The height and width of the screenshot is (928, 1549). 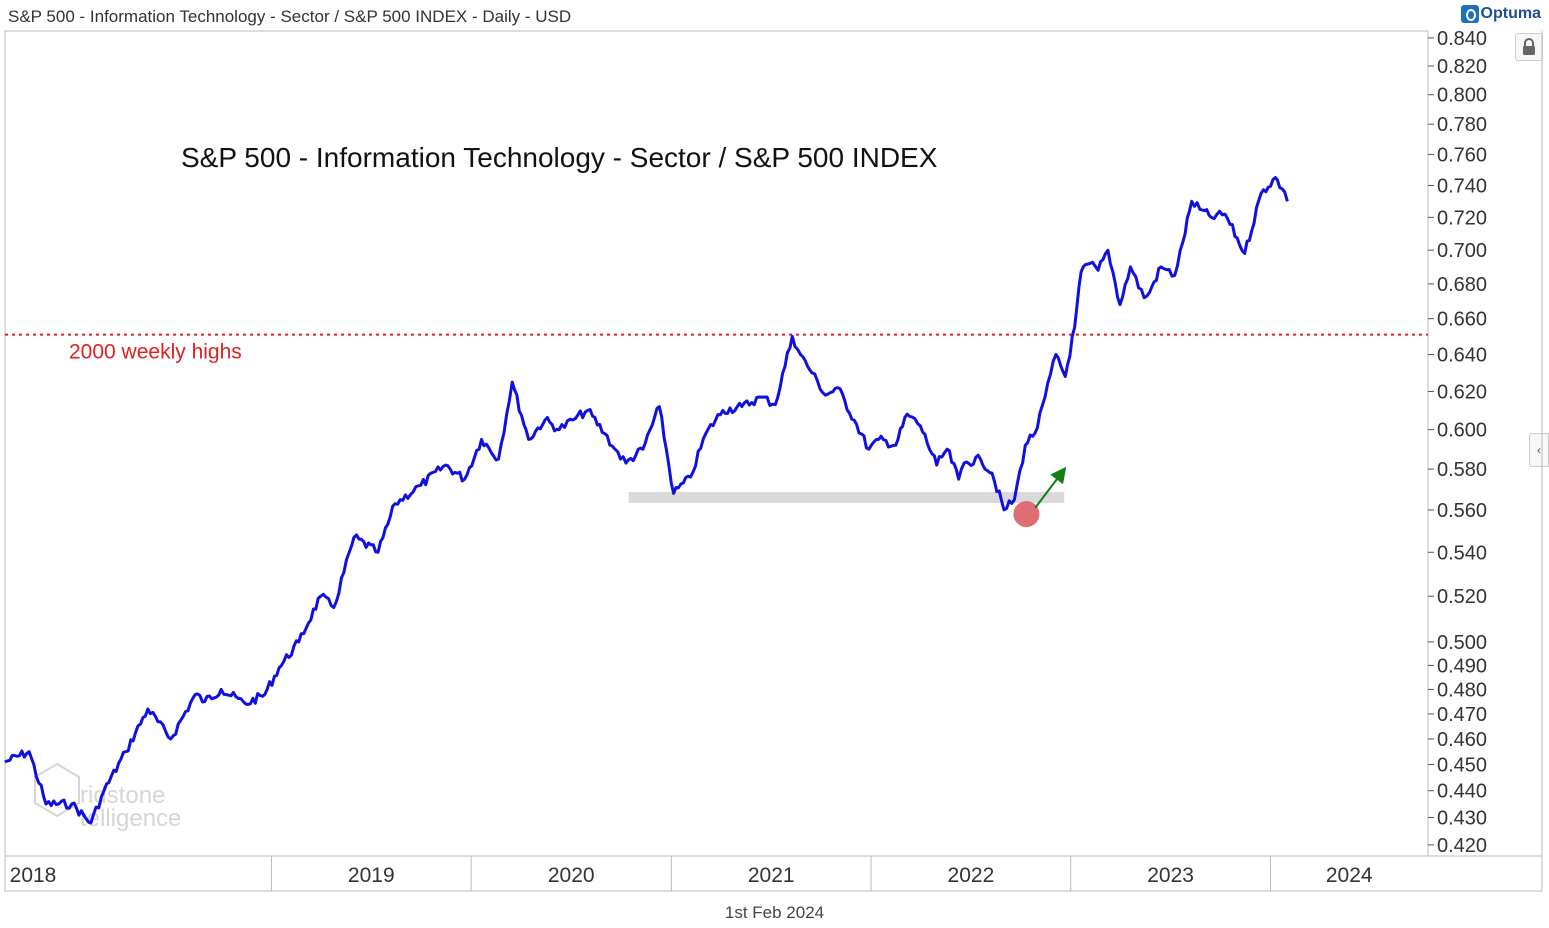 What do you see at coordinates (1462, 285) in the screenshot?
I see `y-tick-label: 0.680` at bounding box center [1462, 285].